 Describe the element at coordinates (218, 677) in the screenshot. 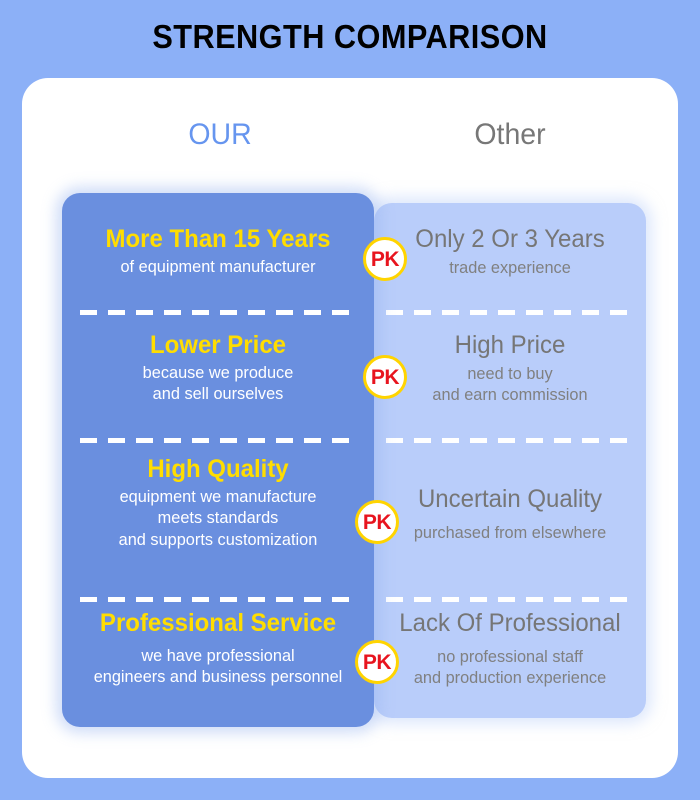

I see `ours-row-4-line-2: engineers and business personnel` at that location.